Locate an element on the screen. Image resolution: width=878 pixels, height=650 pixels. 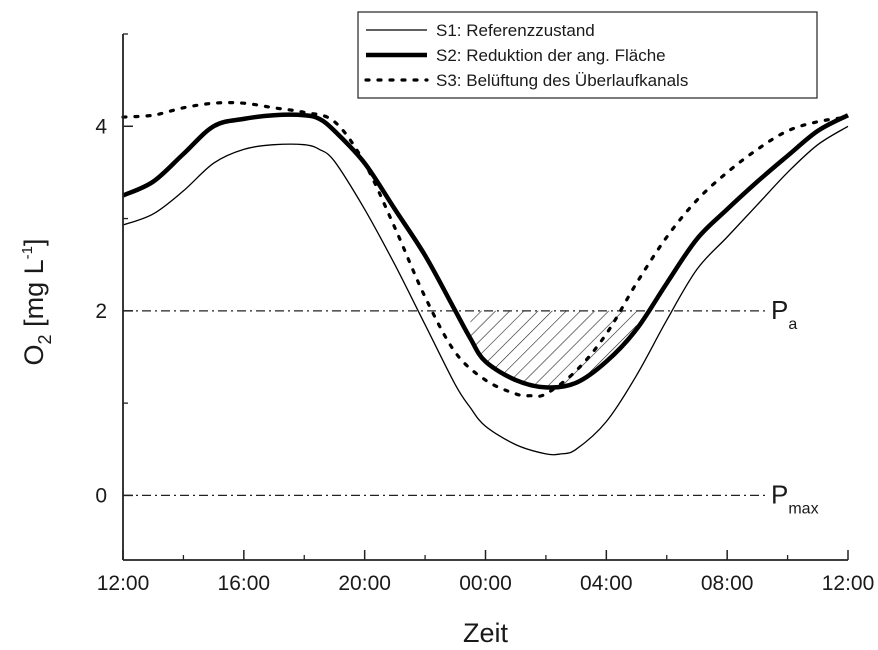
legend-box is located at coordinates (587, 55).